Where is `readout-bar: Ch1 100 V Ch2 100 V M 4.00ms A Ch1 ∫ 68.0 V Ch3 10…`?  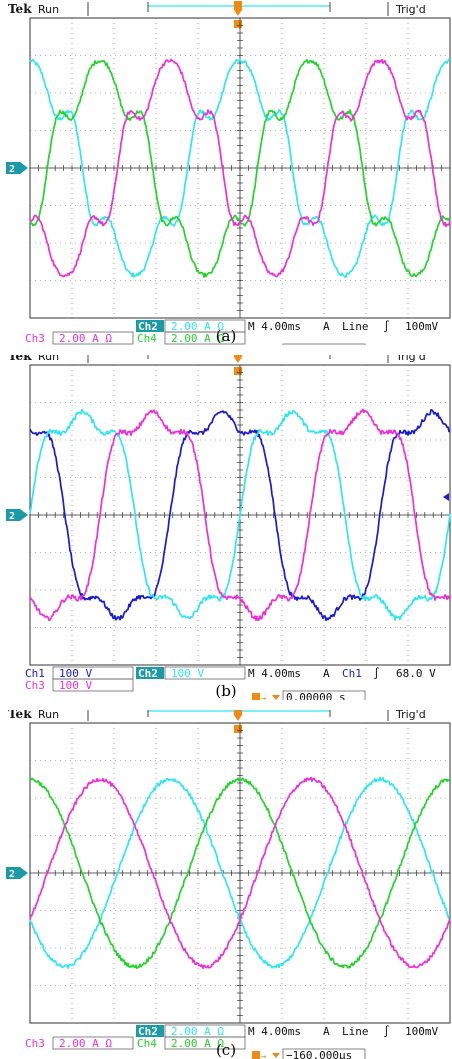 readout-bar: Ch1 100 V Ch2 100 V M 4.00ms A Ch1 ∫ 68.0 V Ch3 10… is located at coordinates (230, 679).